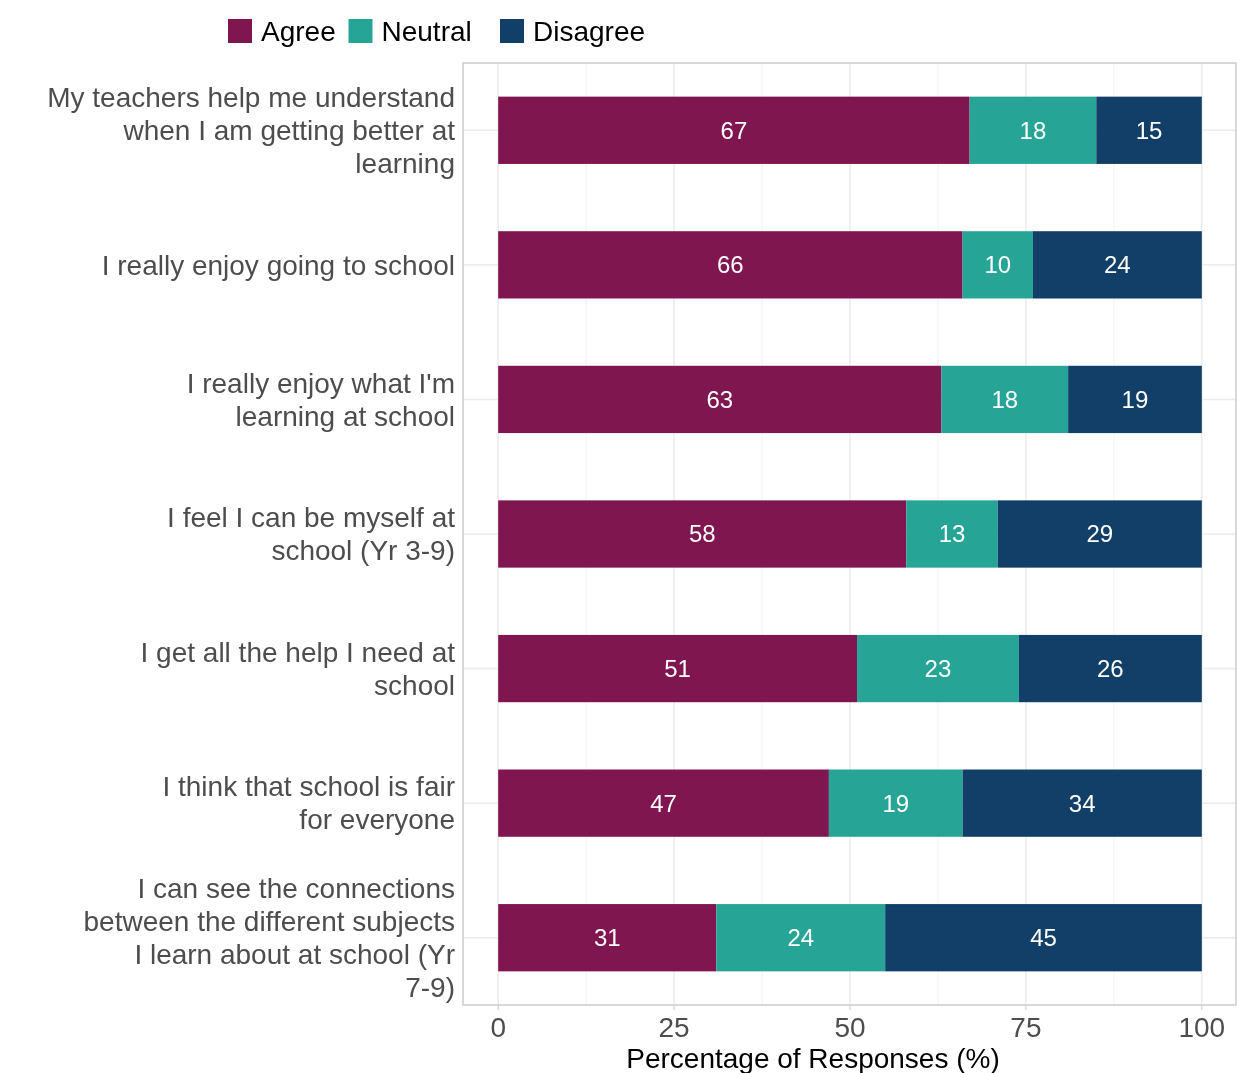 The height and width of the screenshot is (1073, 1237). I want to click on legend-label: Agree, so click(298, 31).